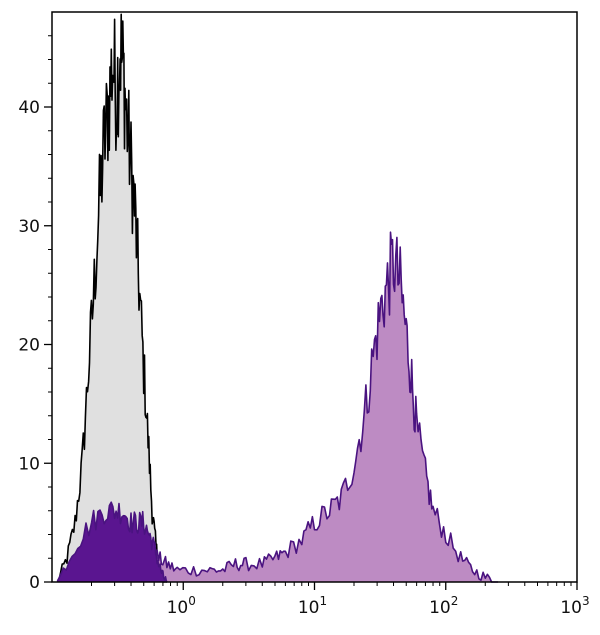 The width and height of the screenshot is (600, 635). I want to click on x-tick-label-2: 10², so click(443, 606).